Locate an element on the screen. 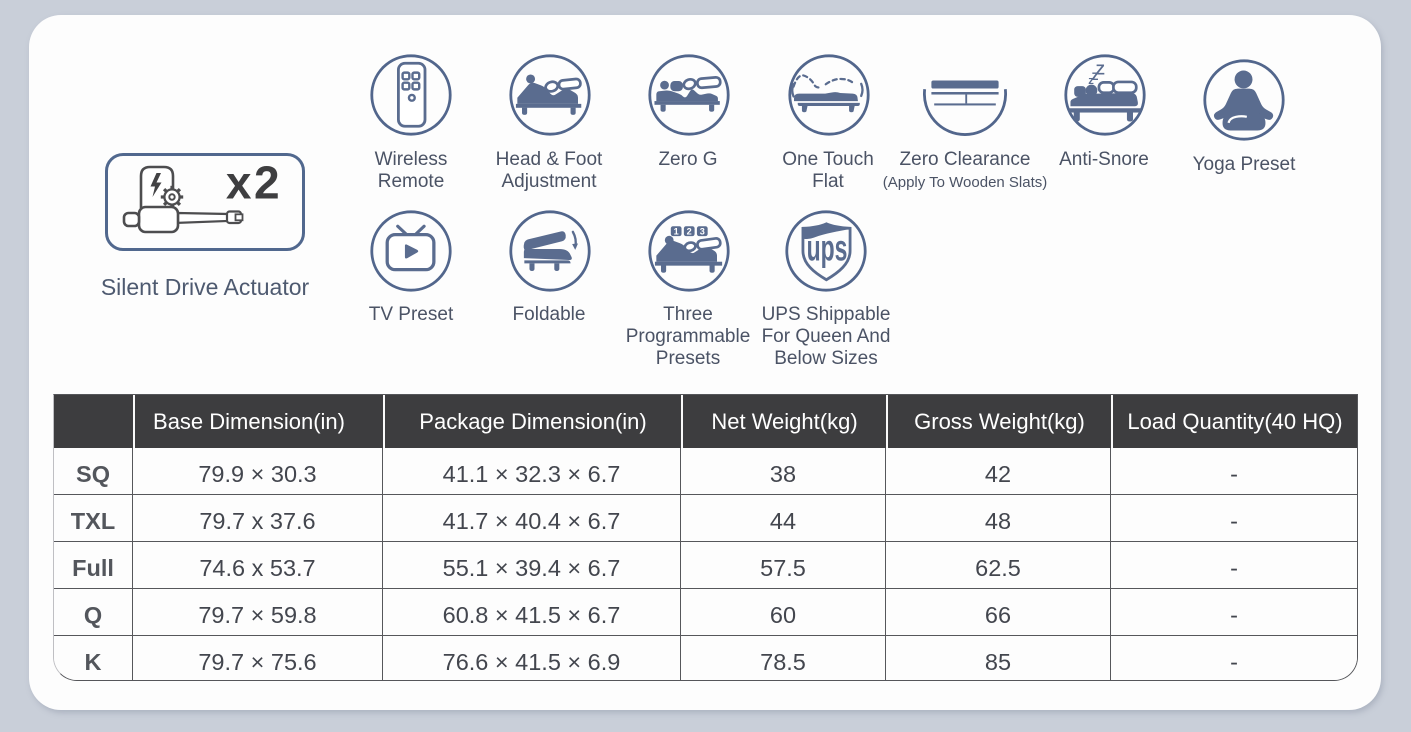 The height and width of the screenshot is (732, 1411). svg-text: 3 is located at coordinates (701, 232).